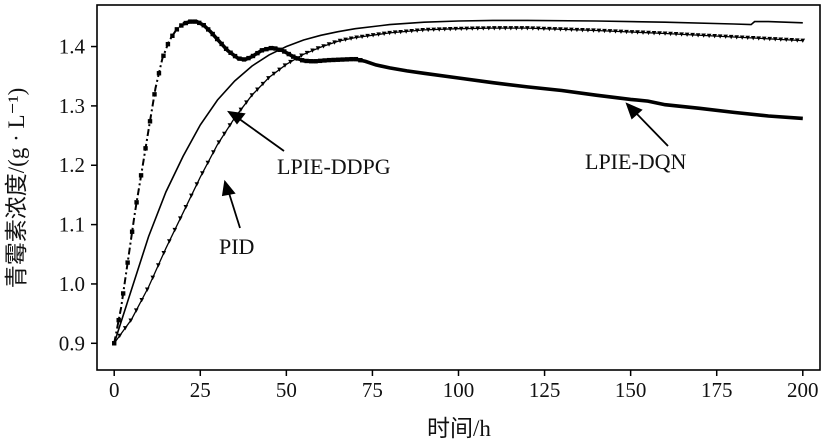 The width and height of the screenshot is (825, 442). What do you see at coordinates (717, 390) in the screenshot?
I see `x-tick-label: 175` at bounding box center [717, 390].